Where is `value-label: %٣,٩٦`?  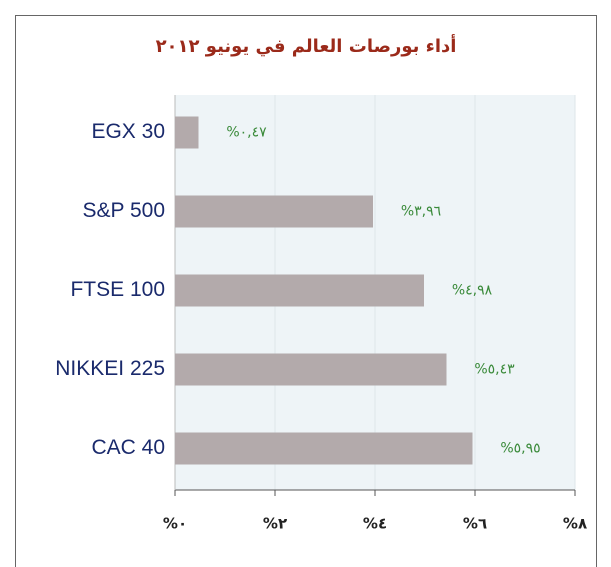 value-label: %٣,٩٦ is located at coordinates (421, 212).